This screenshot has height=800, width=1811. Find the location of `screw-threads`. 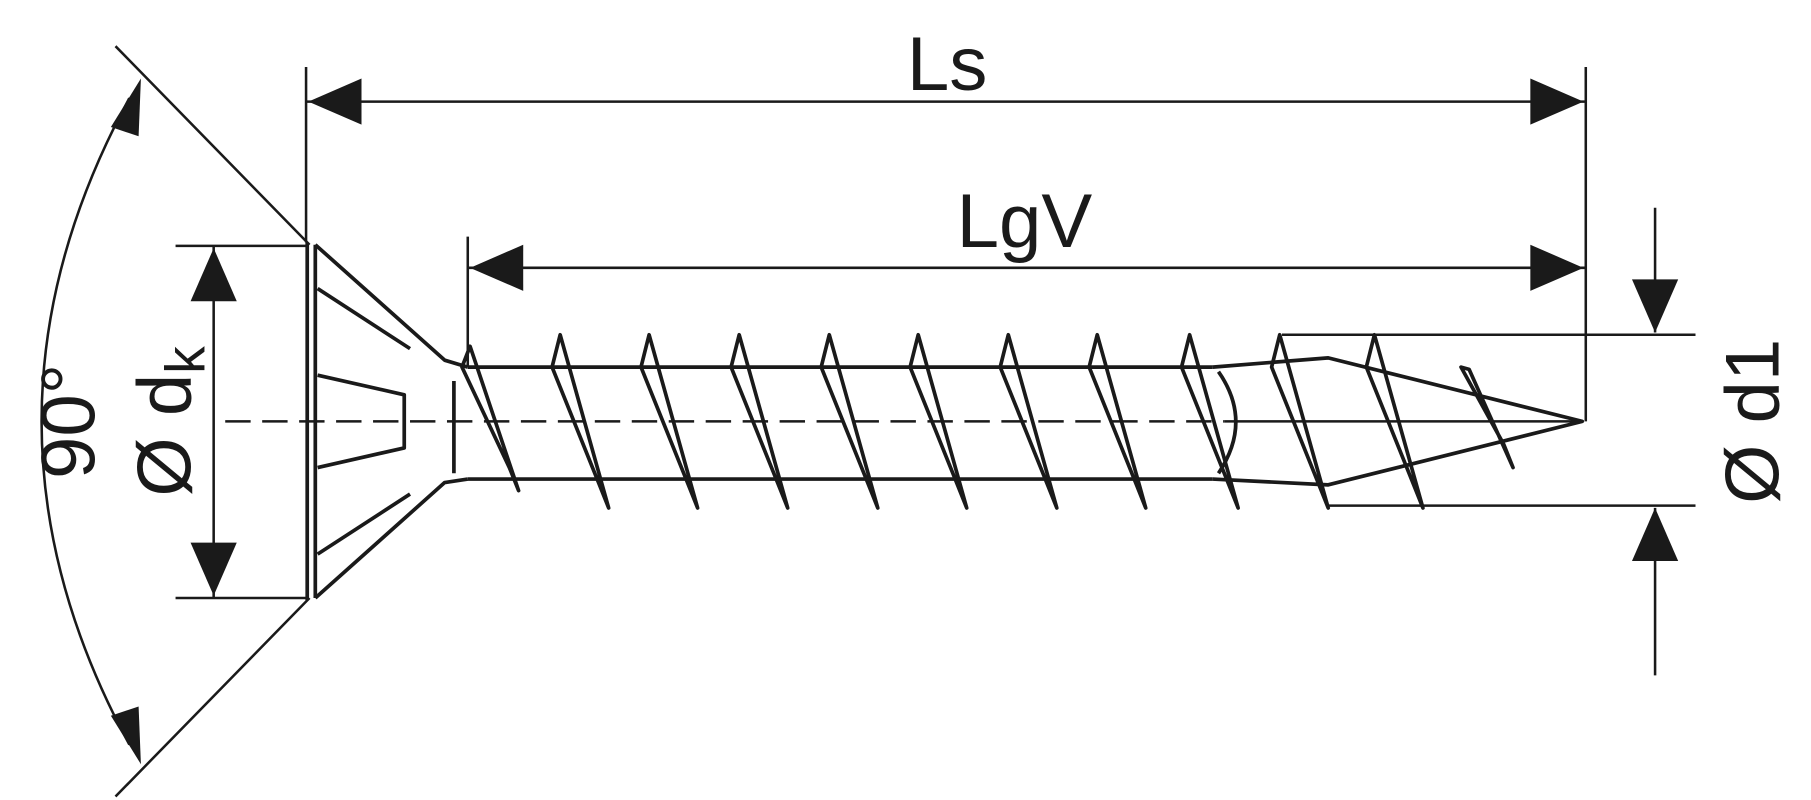

screw-threads is located at coordinates (987, 421).